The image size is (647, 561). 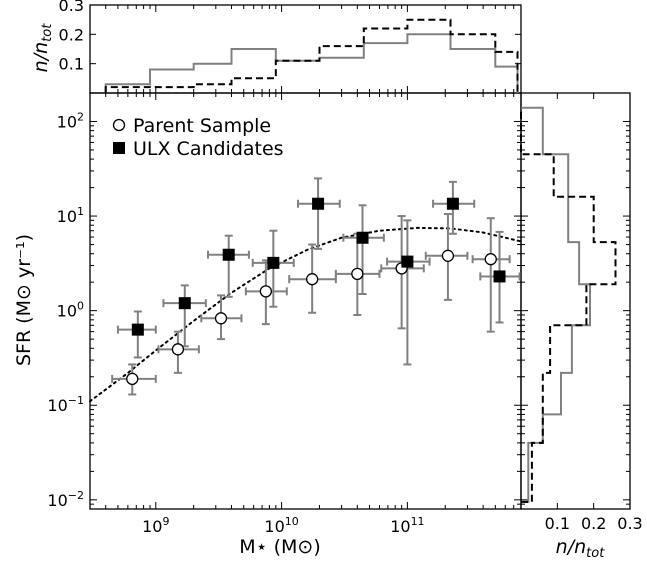 I want to click on y-tick-label: 10¹, so click(x=70, y=215).